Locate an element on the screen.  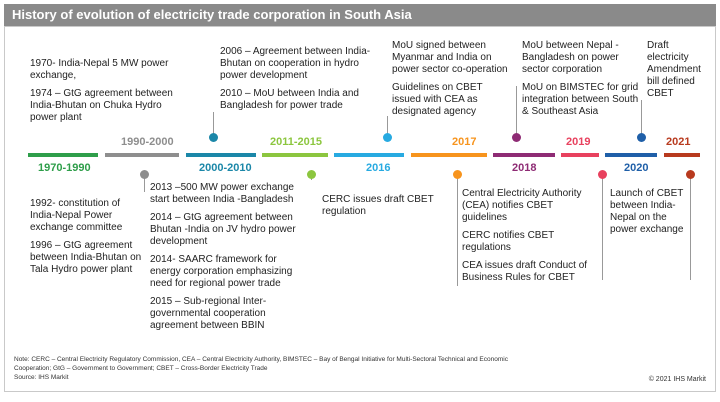
source-text: Source: IHS Markit is located at coordinates (41, 377).